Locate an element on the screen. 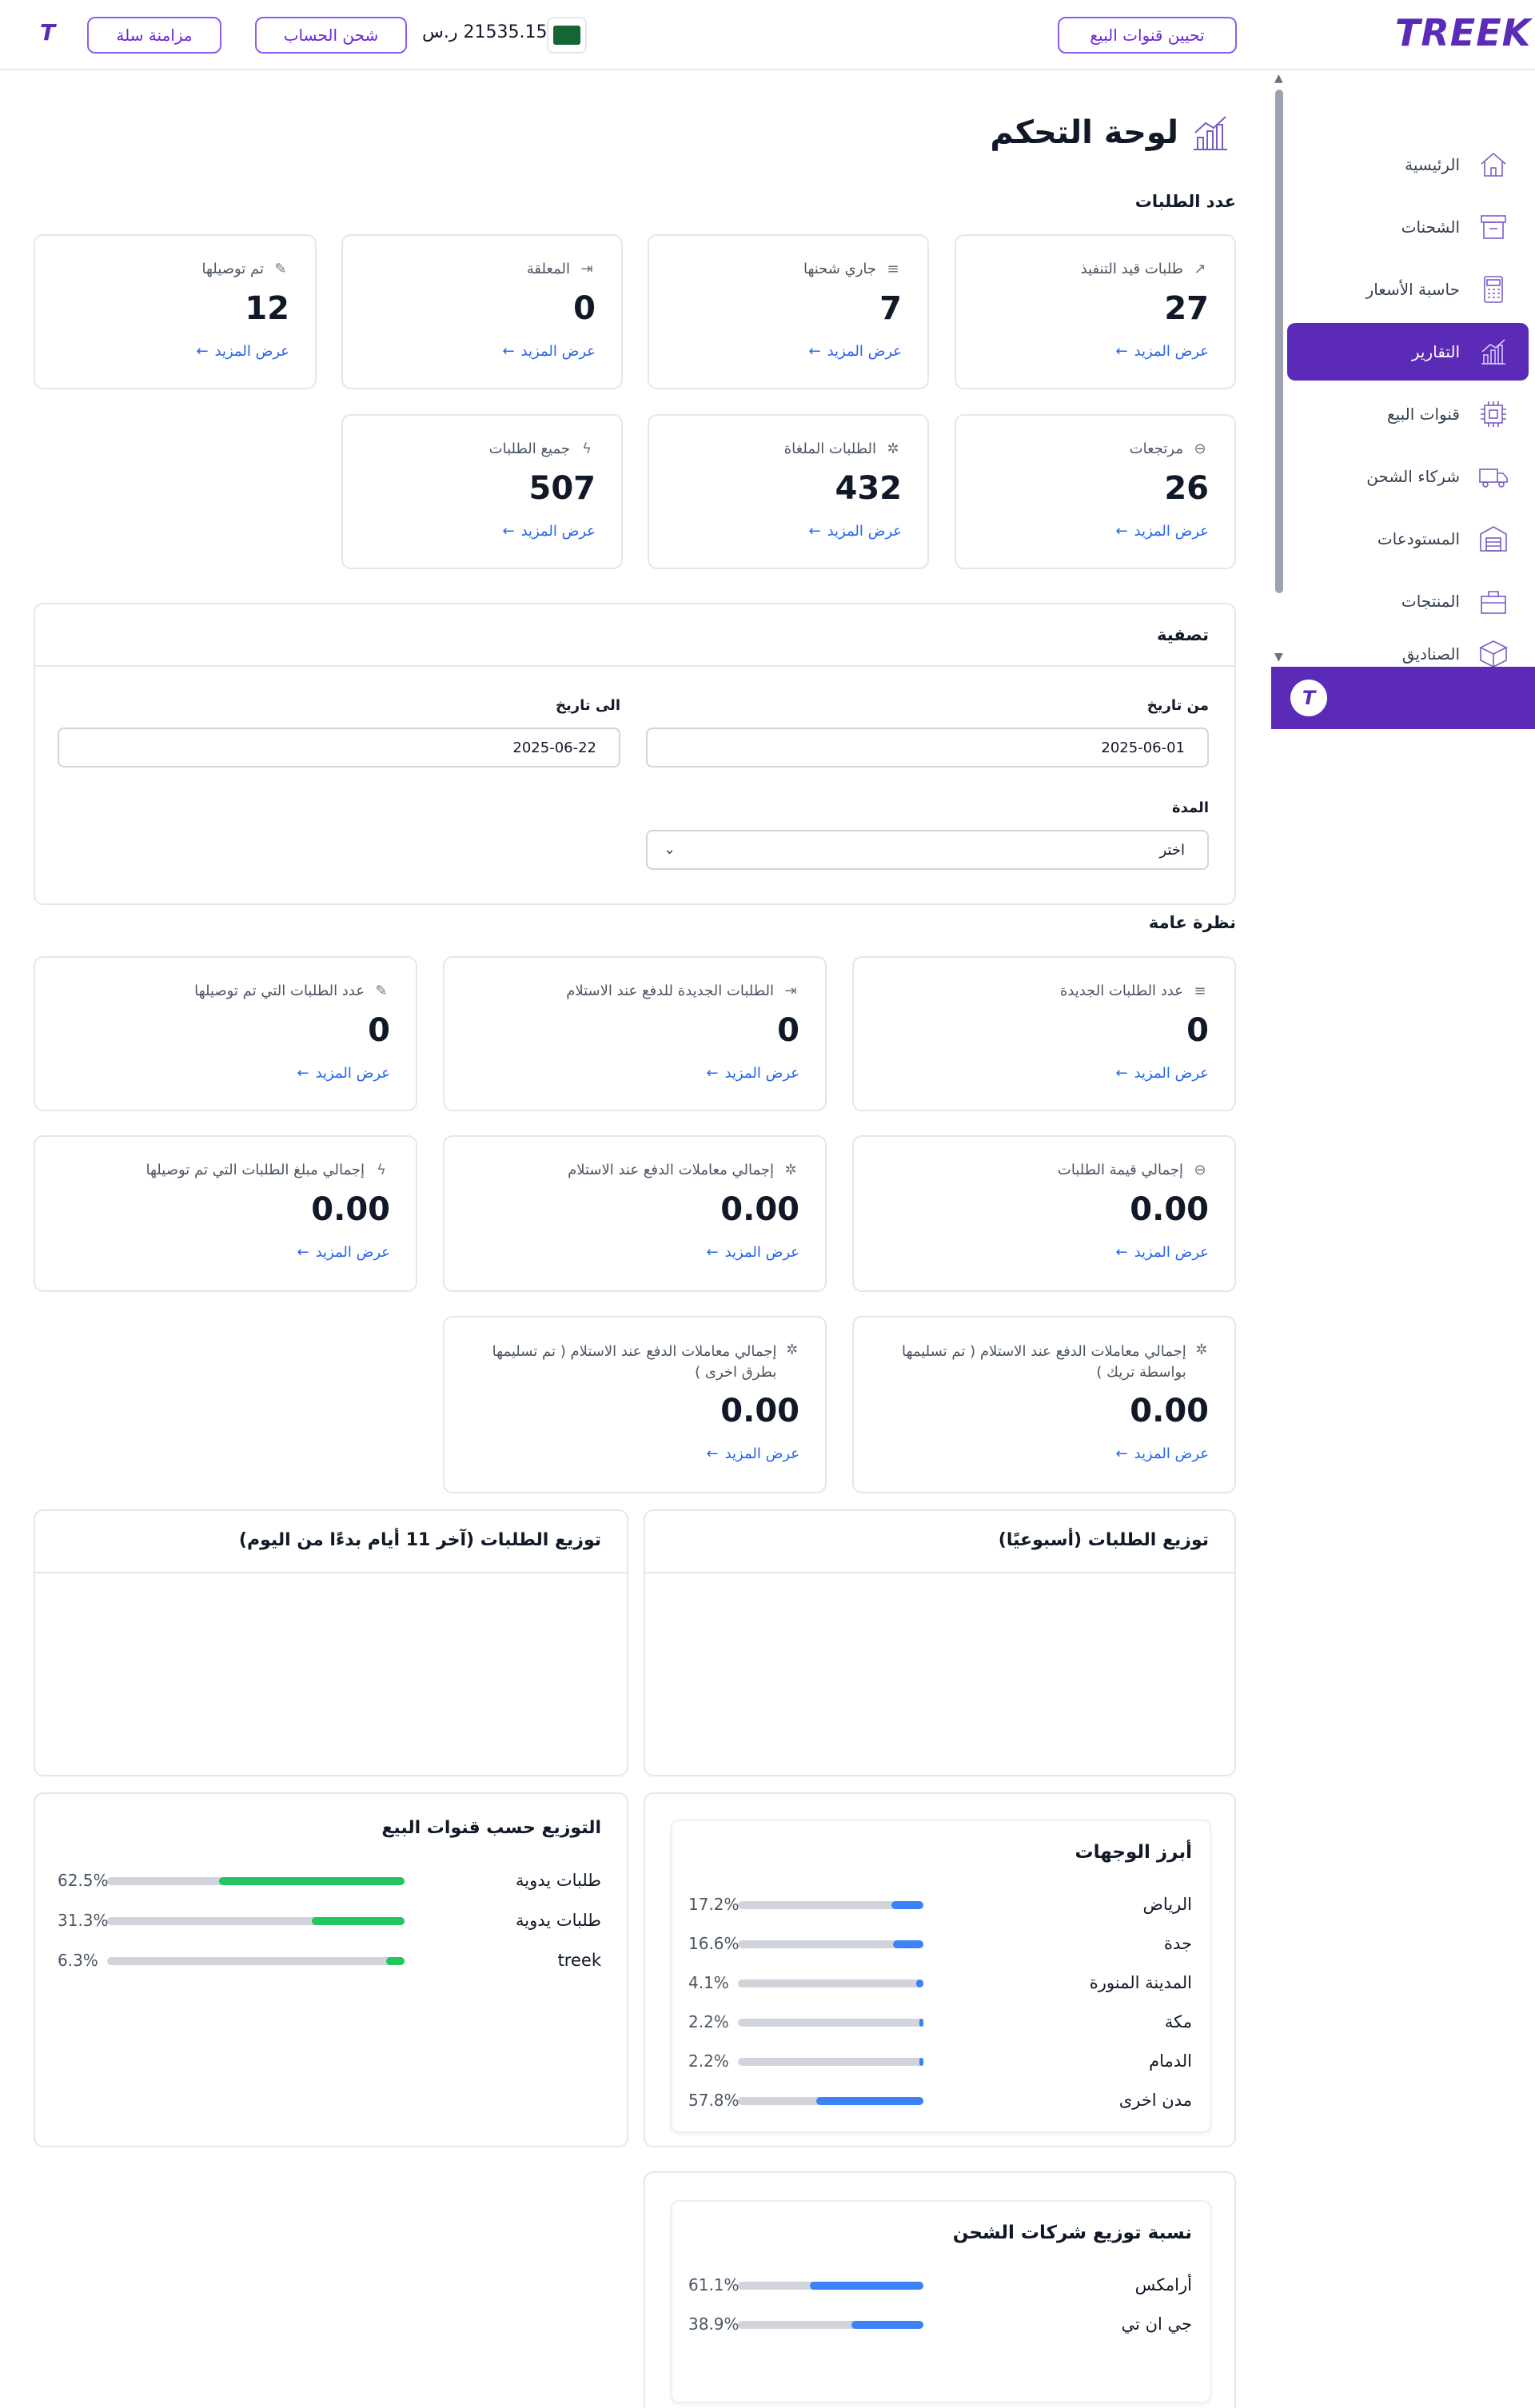  spinner-icon: ✲ is located at coordinates (790, 1169).